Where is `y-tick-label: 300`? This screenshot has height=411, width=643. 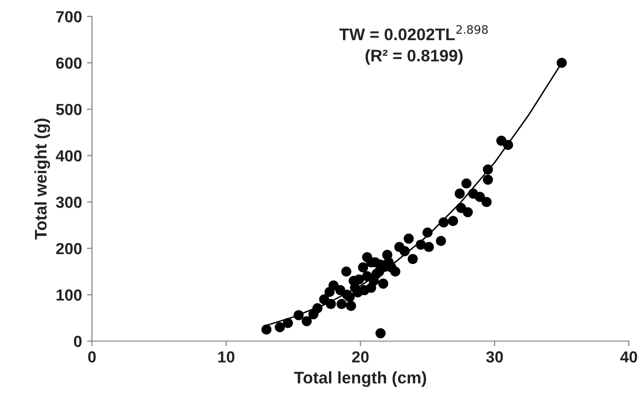 y-tick-label: 300 is located at coordinates (69, 202).